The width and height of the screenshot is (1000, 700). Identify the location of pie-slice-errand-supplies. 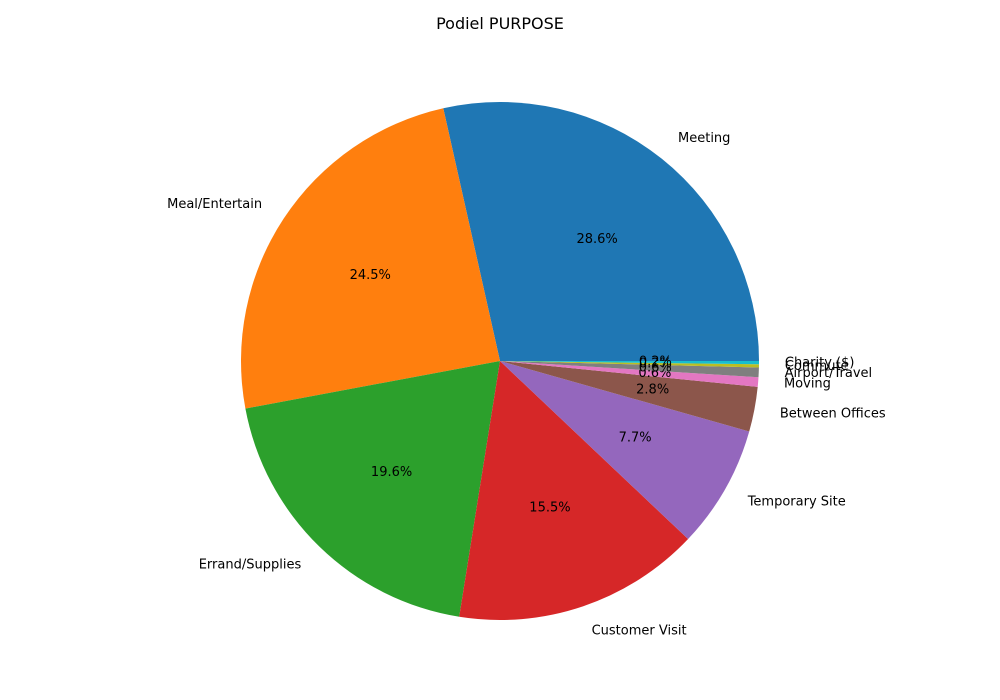
(372, 489).